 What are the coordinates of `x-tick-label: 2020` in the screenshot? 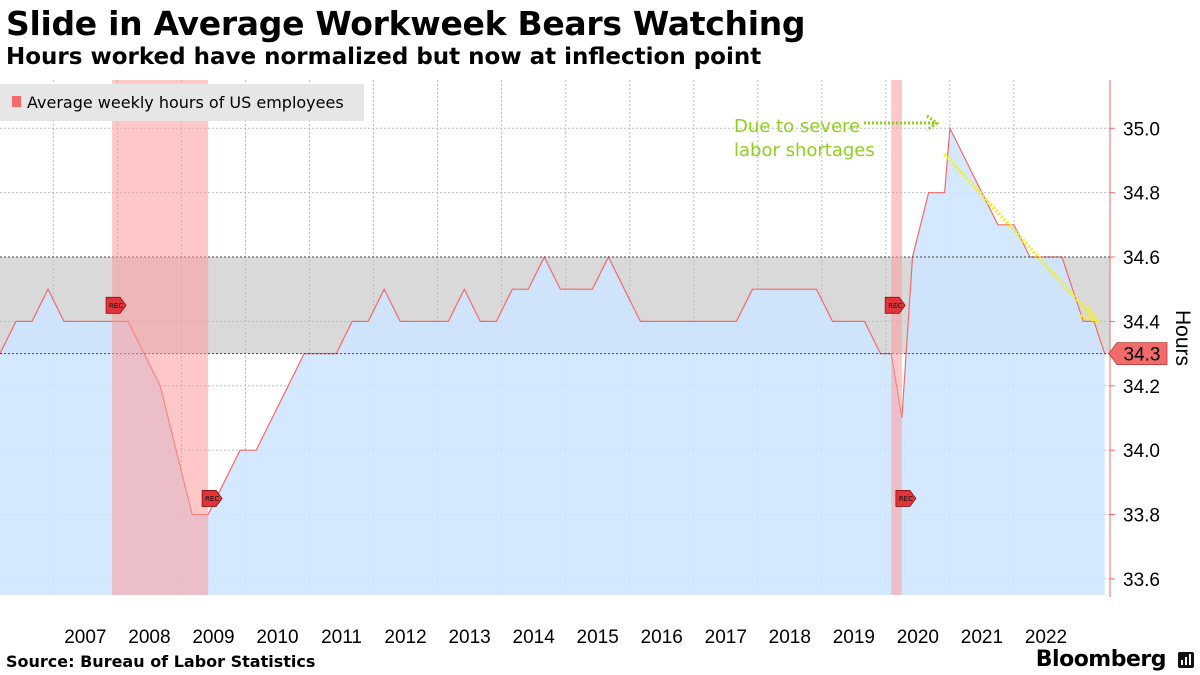 It's located at (918, 637).